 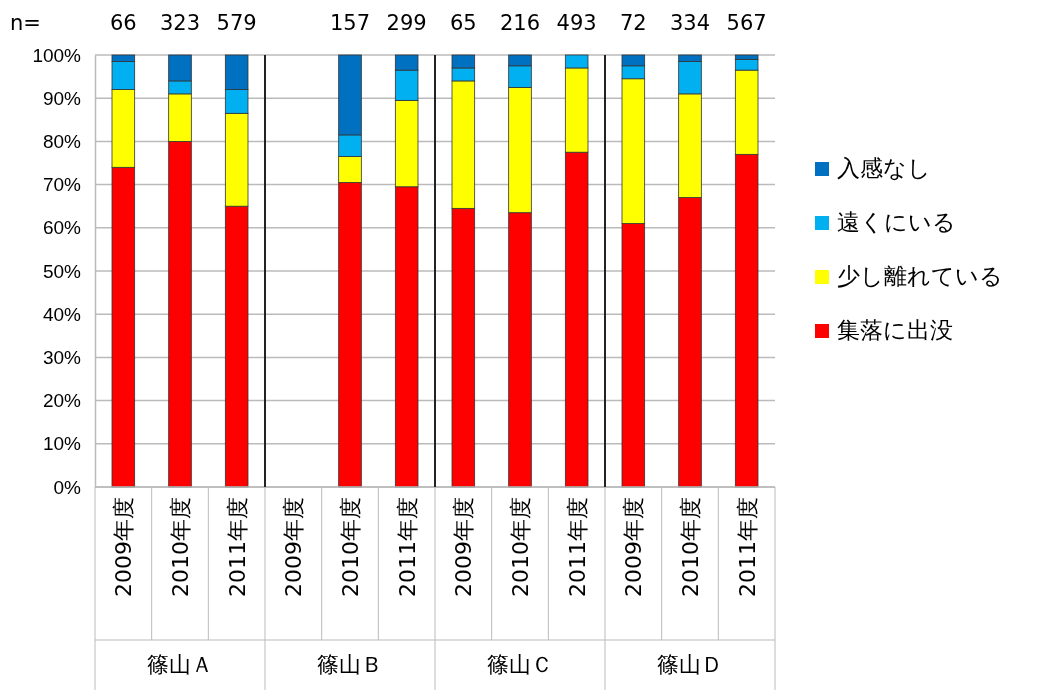 I want to click on y-tick-label: 50%, so click(x=62, y=271).